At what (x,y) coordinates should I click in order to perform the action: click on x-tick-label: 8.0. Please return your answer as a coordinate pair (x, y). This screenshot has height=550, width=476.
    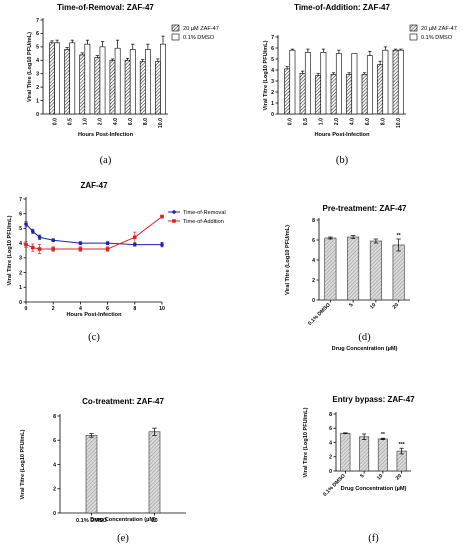
    Looking at the image, I should click on (384, 121).